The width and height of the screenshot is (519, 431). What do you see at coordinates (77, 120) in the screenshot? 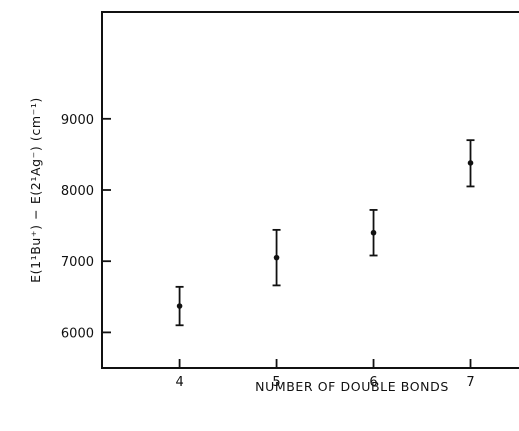
I see `y-tick-label: 9000` at bounding box center [77, 120].